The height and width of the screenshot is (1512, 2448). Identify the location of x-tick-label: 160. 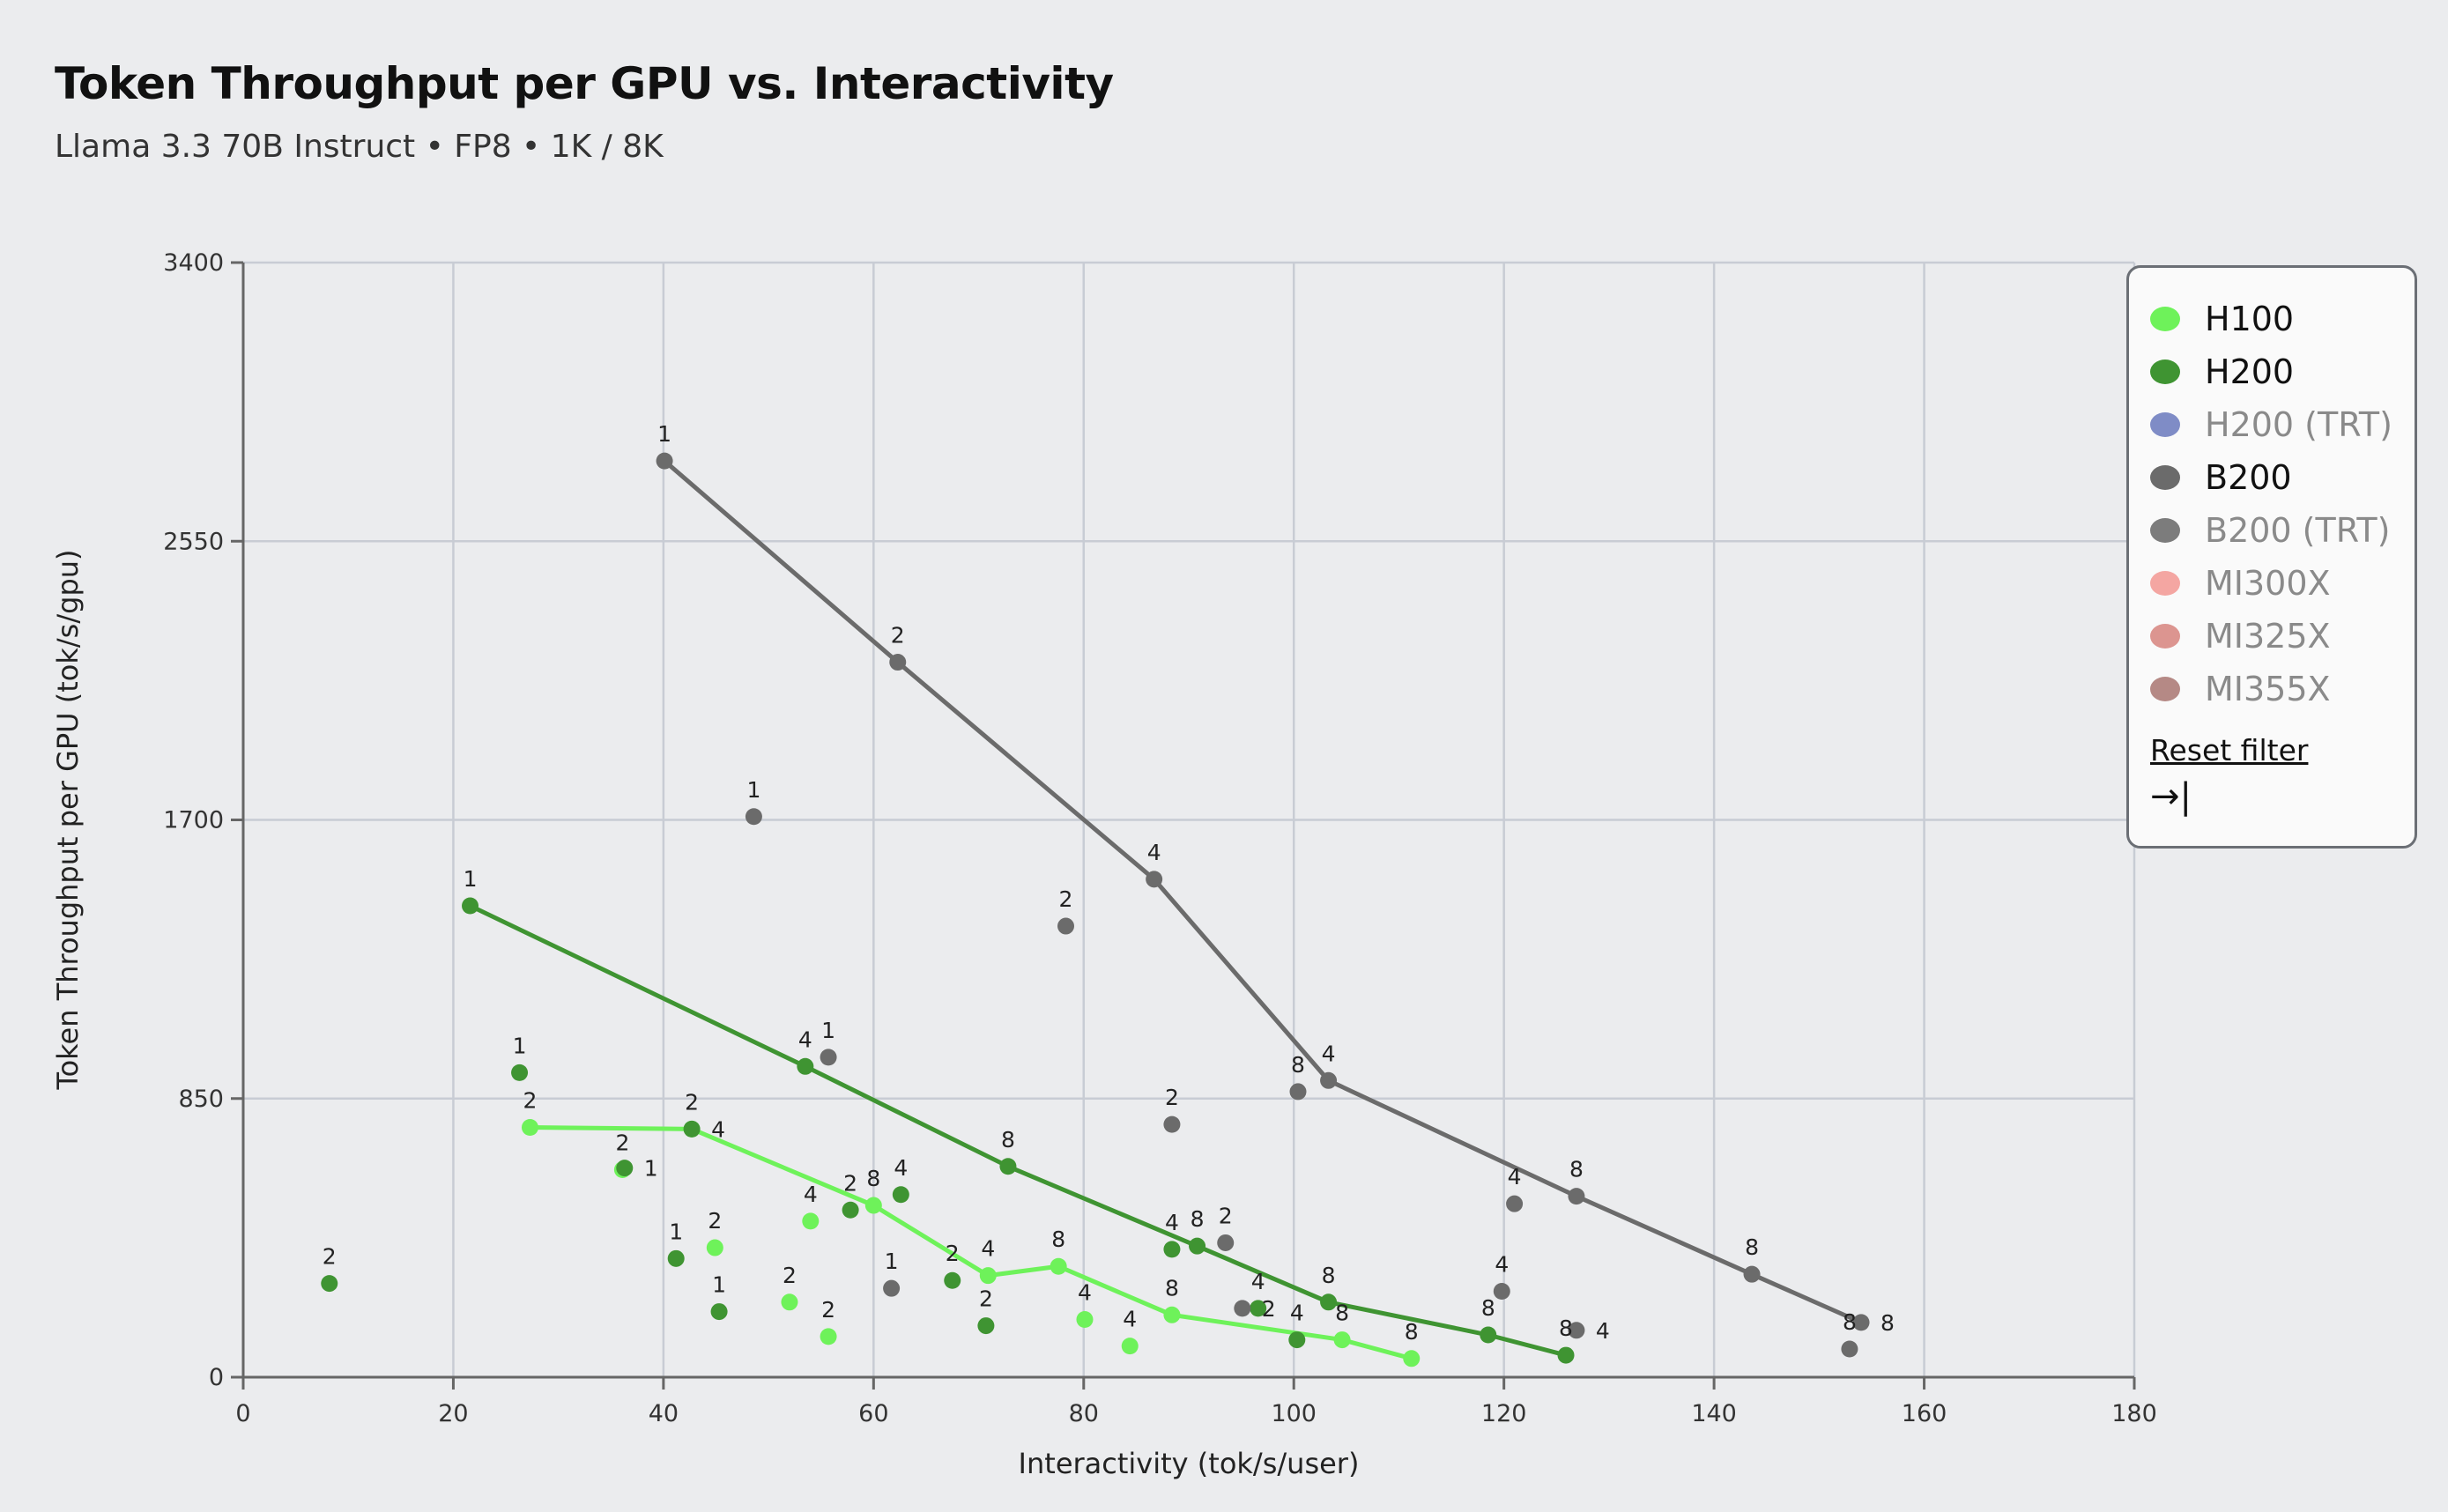
(1924, 1413).